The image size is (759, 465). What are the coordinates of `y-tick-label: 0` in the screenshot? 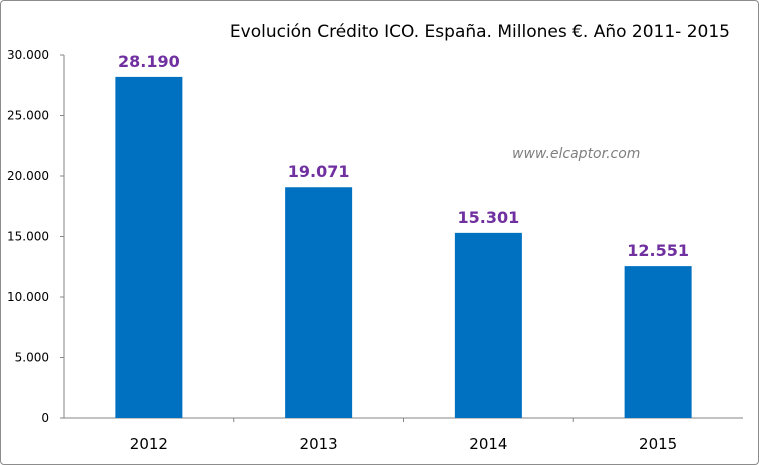 It's located at (45, 418).